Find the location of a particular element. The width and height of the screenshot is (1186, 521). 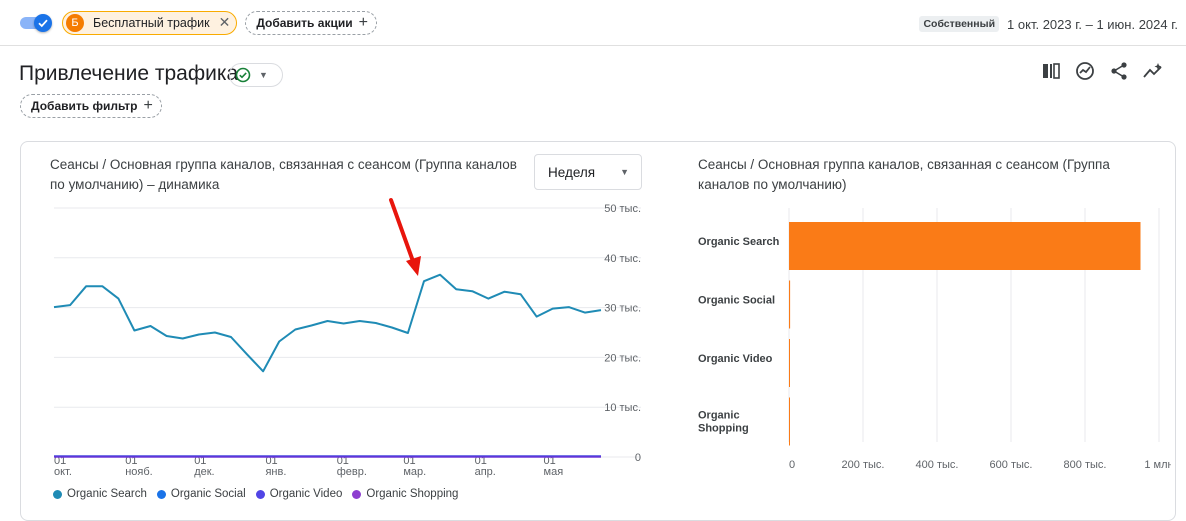

y-tick-label: 50 тыс. is located at coordinates (622, 209).